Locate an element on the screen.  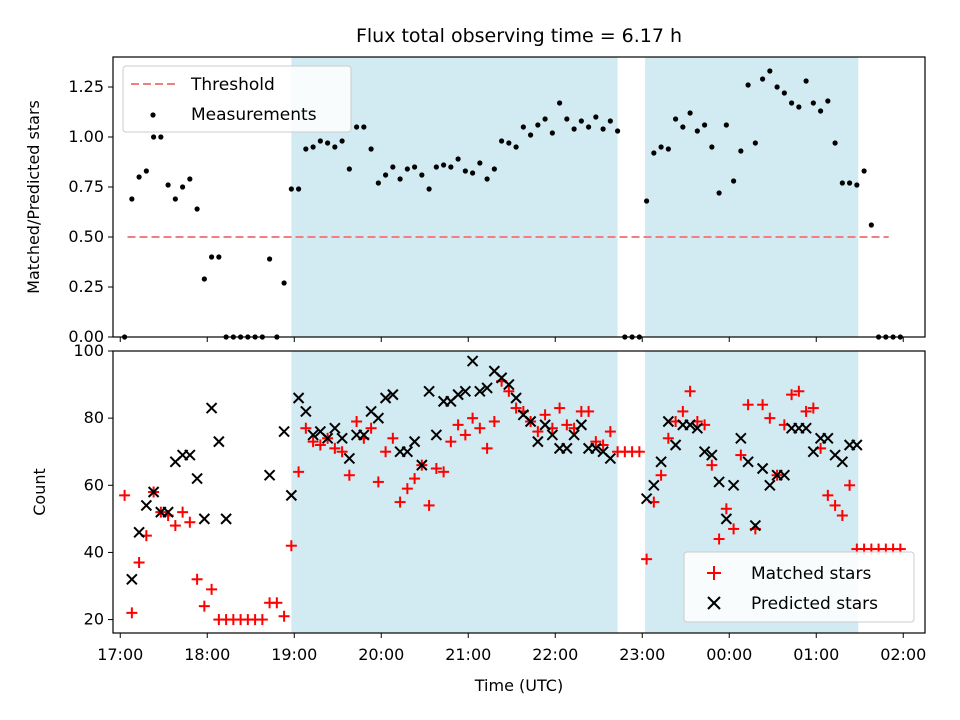
bottom-x-tick-label: 20:00 is located at coordinates (381, 654).